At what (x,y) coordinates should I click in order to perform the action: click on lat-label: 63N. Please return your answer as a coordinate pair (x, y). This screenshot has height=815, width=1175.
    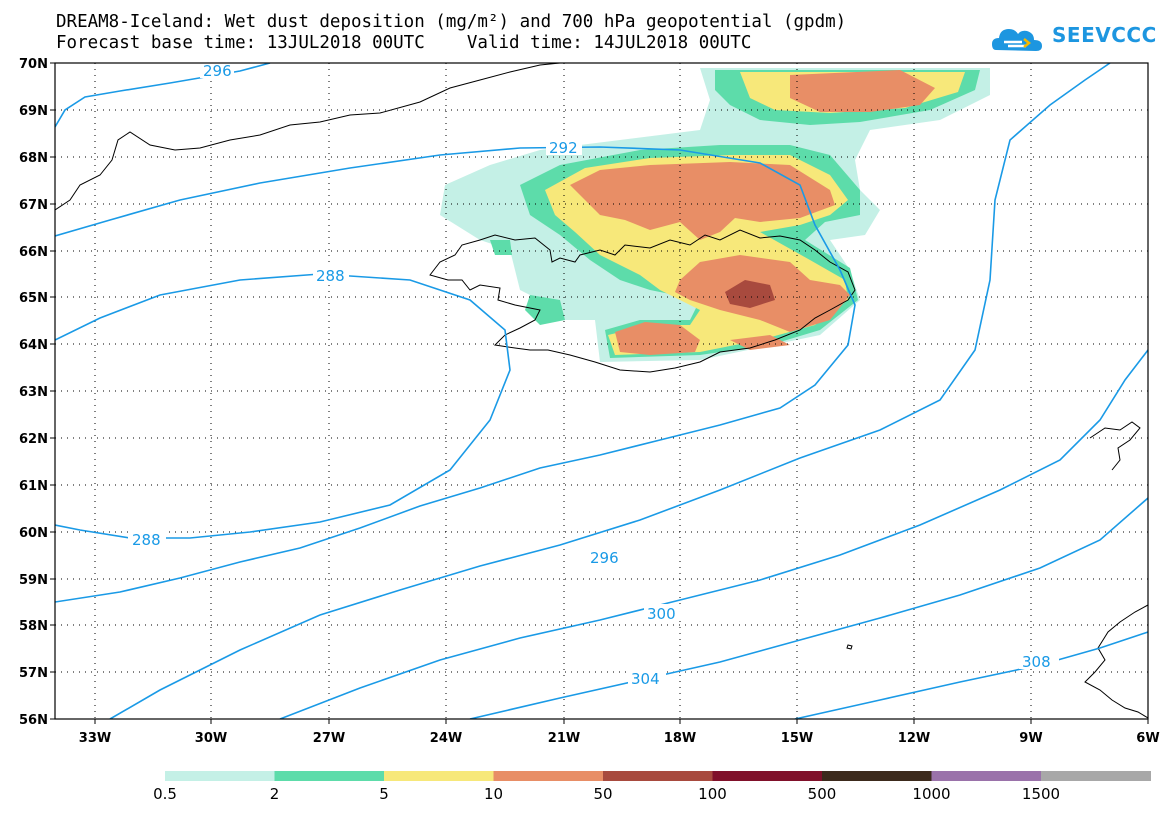
    Looking at the image, I should click on (33, 392).